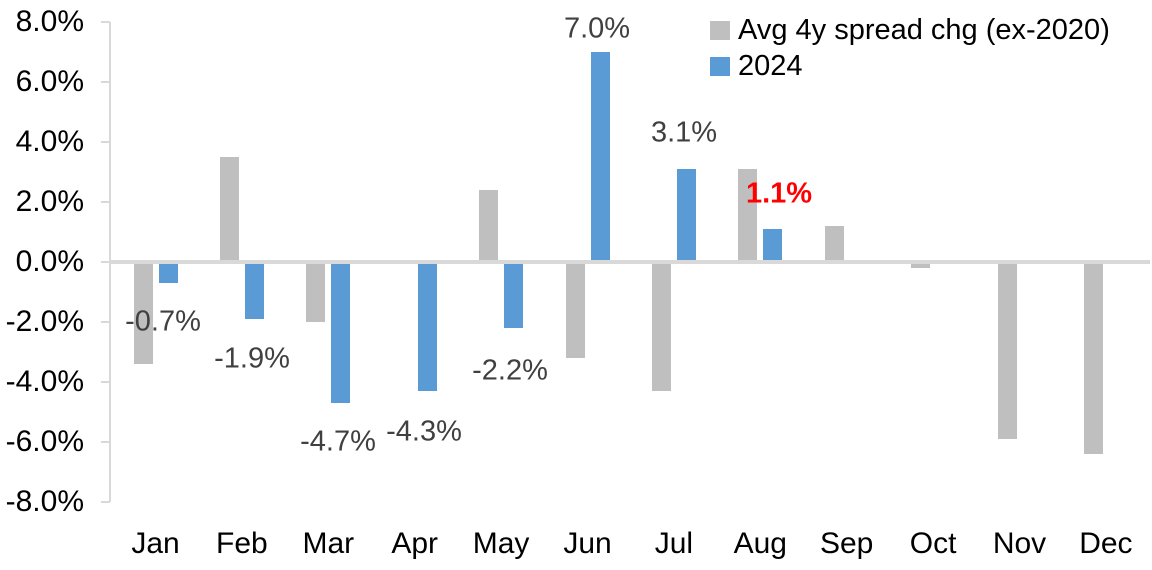 This screenshot has height=570, width=1152. What do you see at coordinates (575, 310) in the screenshot?
I see `bar-avg4y-jun` at bounding box center [575, 310].